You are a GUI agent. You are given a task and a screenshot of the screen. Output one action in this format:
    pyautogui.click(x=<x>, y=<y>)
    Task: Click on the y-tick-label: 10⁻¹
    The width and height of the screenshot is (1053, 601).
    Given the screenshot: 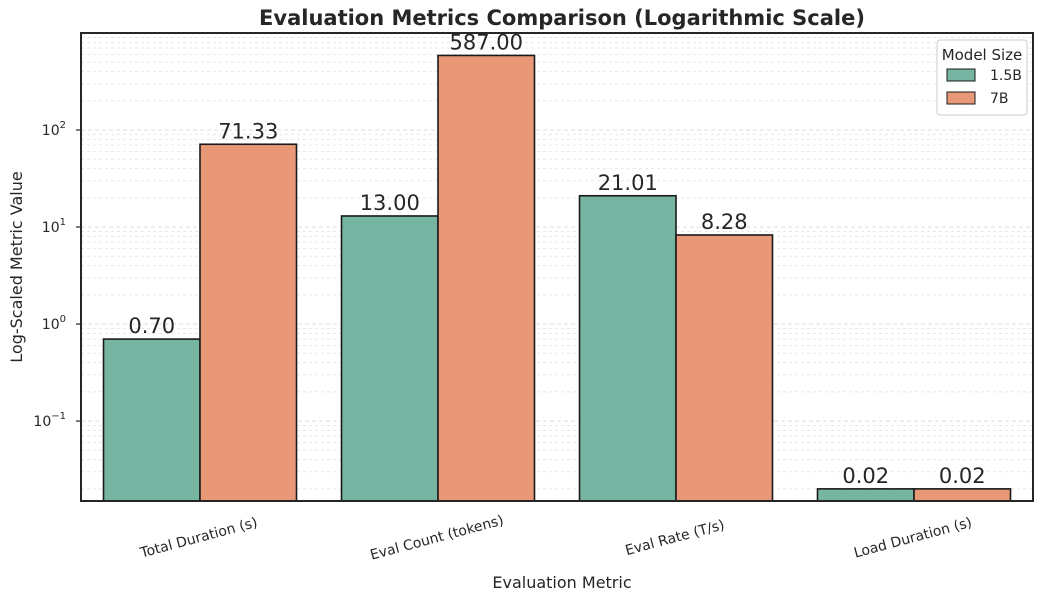 What is the action you would take?
    pyautogui.click(x=49, y=420)
    